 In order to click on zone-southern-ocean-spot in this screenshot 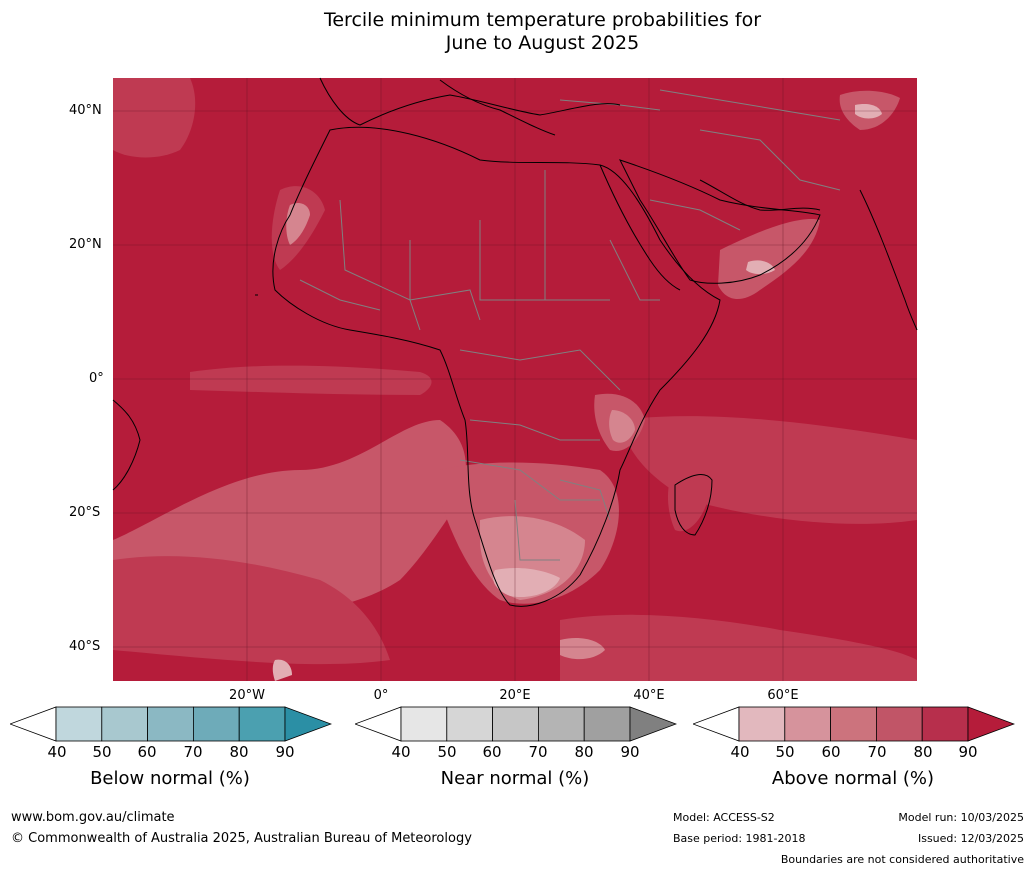, I will do `click(282, 670)`.